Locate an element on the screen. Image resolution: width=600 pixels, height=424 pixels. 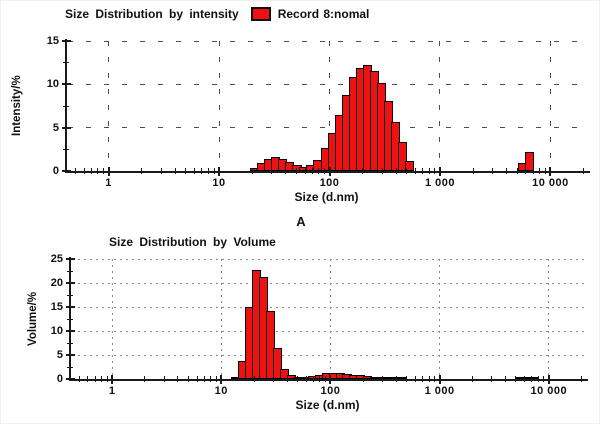
chart-title: Size Distribution by intensity is located at coordinates (152, 14).